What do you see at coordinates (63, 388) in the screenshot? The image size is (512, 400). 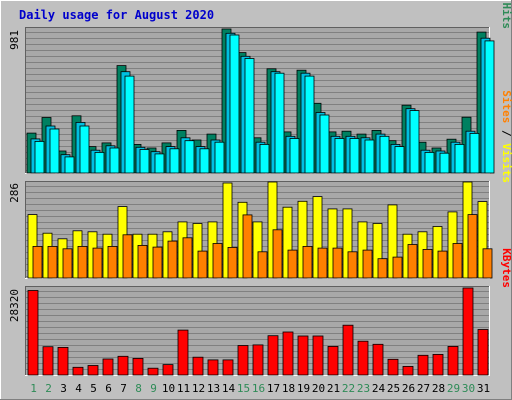 I see `x-tick-label-day-3: 3` at bounding box center [63, 388].